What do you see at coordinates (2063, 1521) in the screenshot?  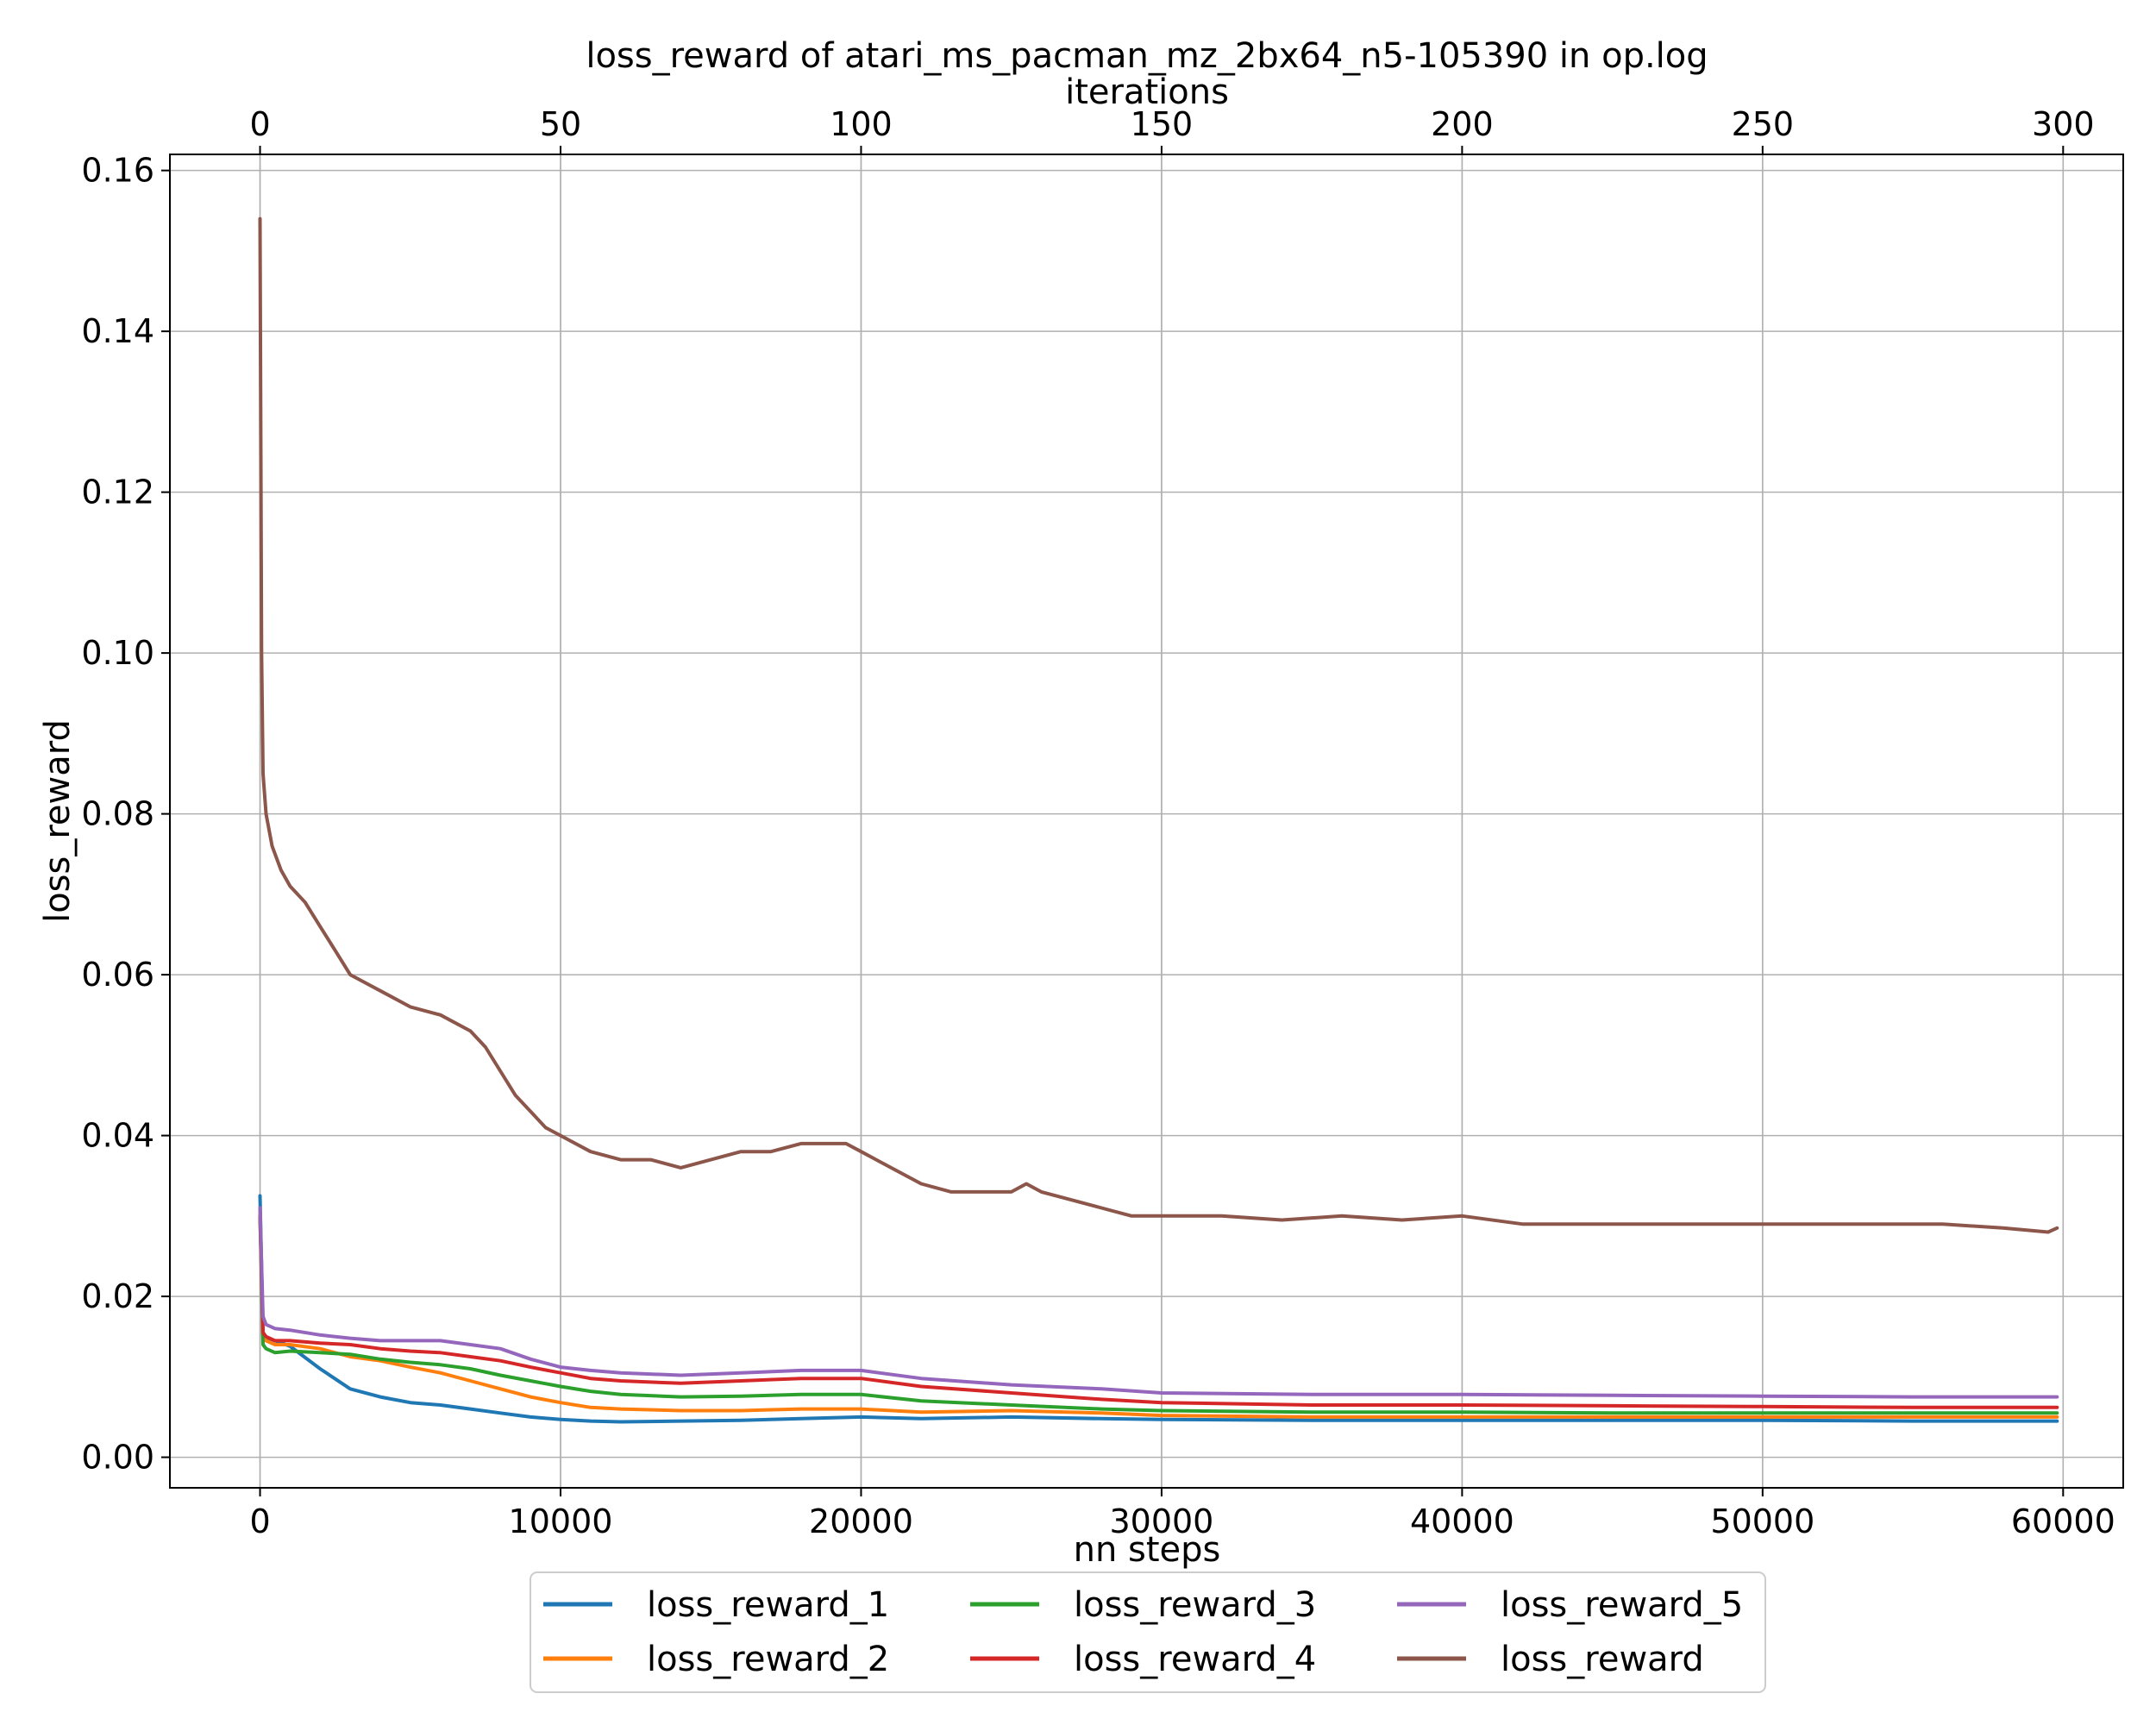 I see `x-tick-label: 60000` at bounding box center [2063, 1521].